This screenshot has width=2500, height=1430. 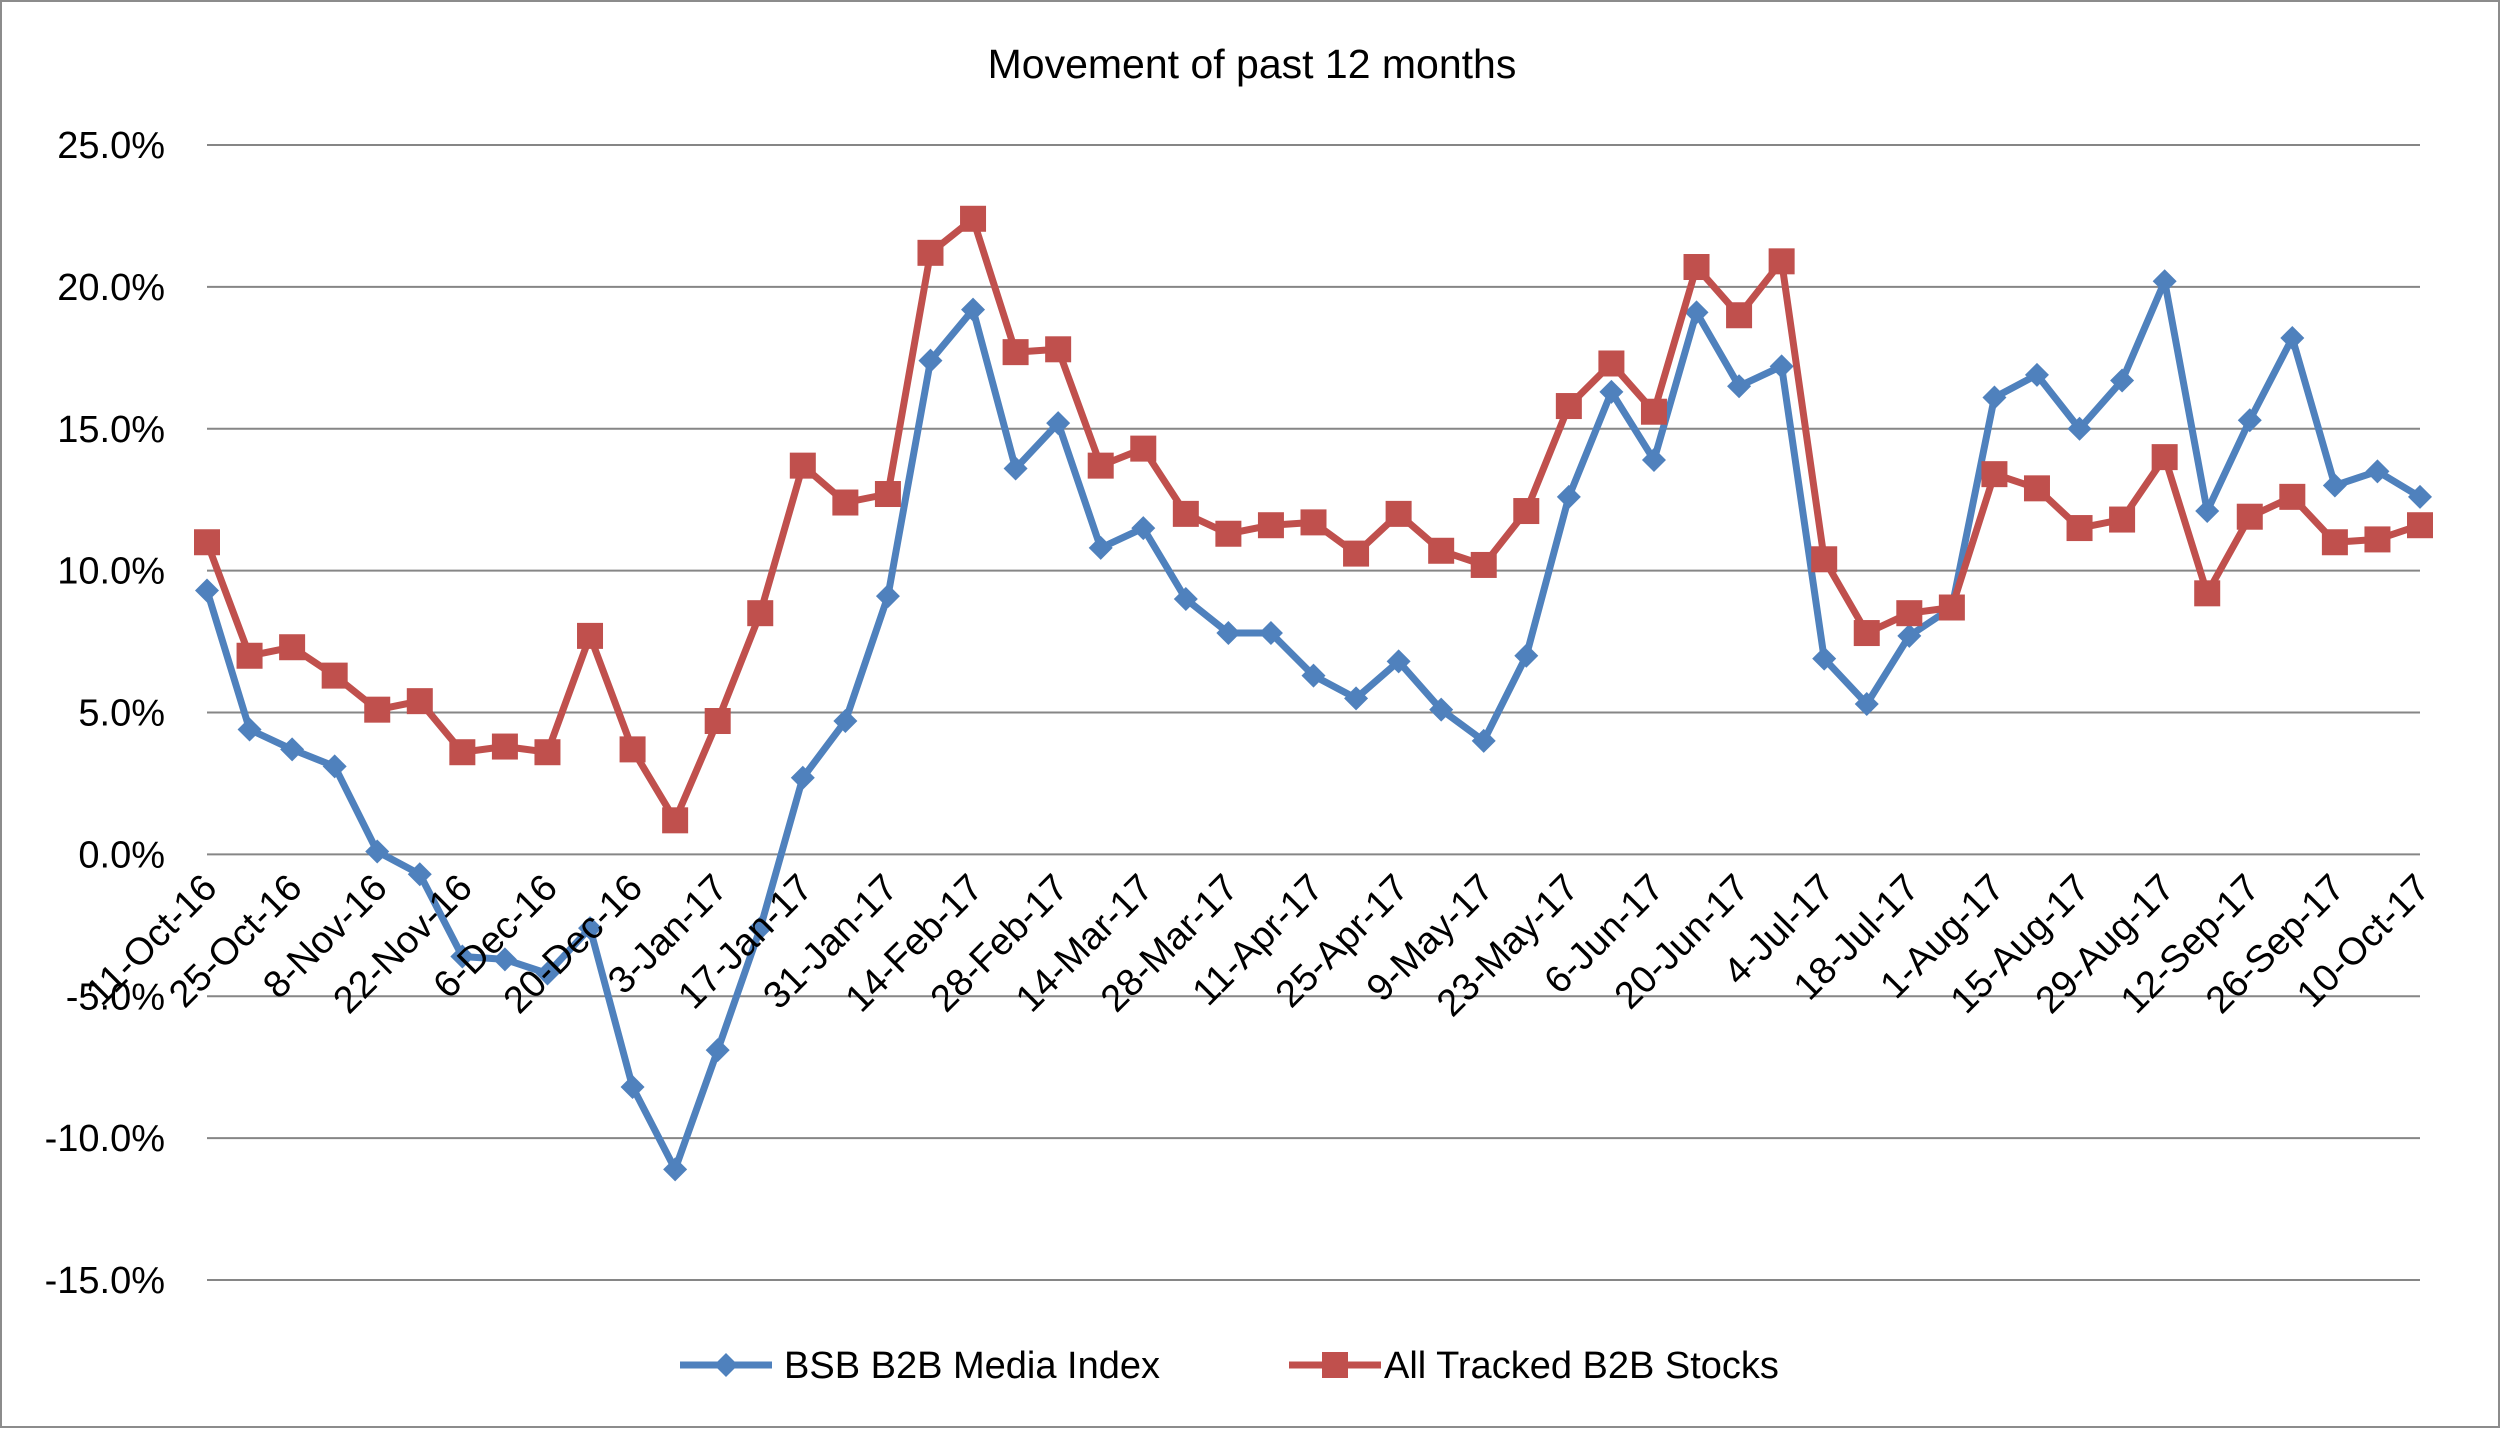 What do you see at coordinates (111, 146) in the screenshot?
I see `y-tick-label: 25.0%` at bounding box center [111, 146].